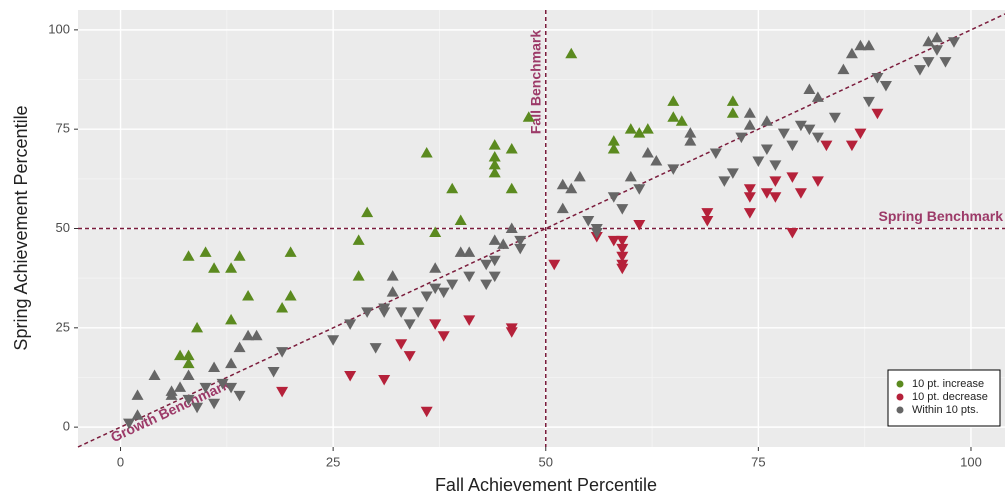  What do you see at coordinates (950, 397) in the screenshot?
I see `legend-label: 10 pt. decrease` at bounding box center [950, 397].